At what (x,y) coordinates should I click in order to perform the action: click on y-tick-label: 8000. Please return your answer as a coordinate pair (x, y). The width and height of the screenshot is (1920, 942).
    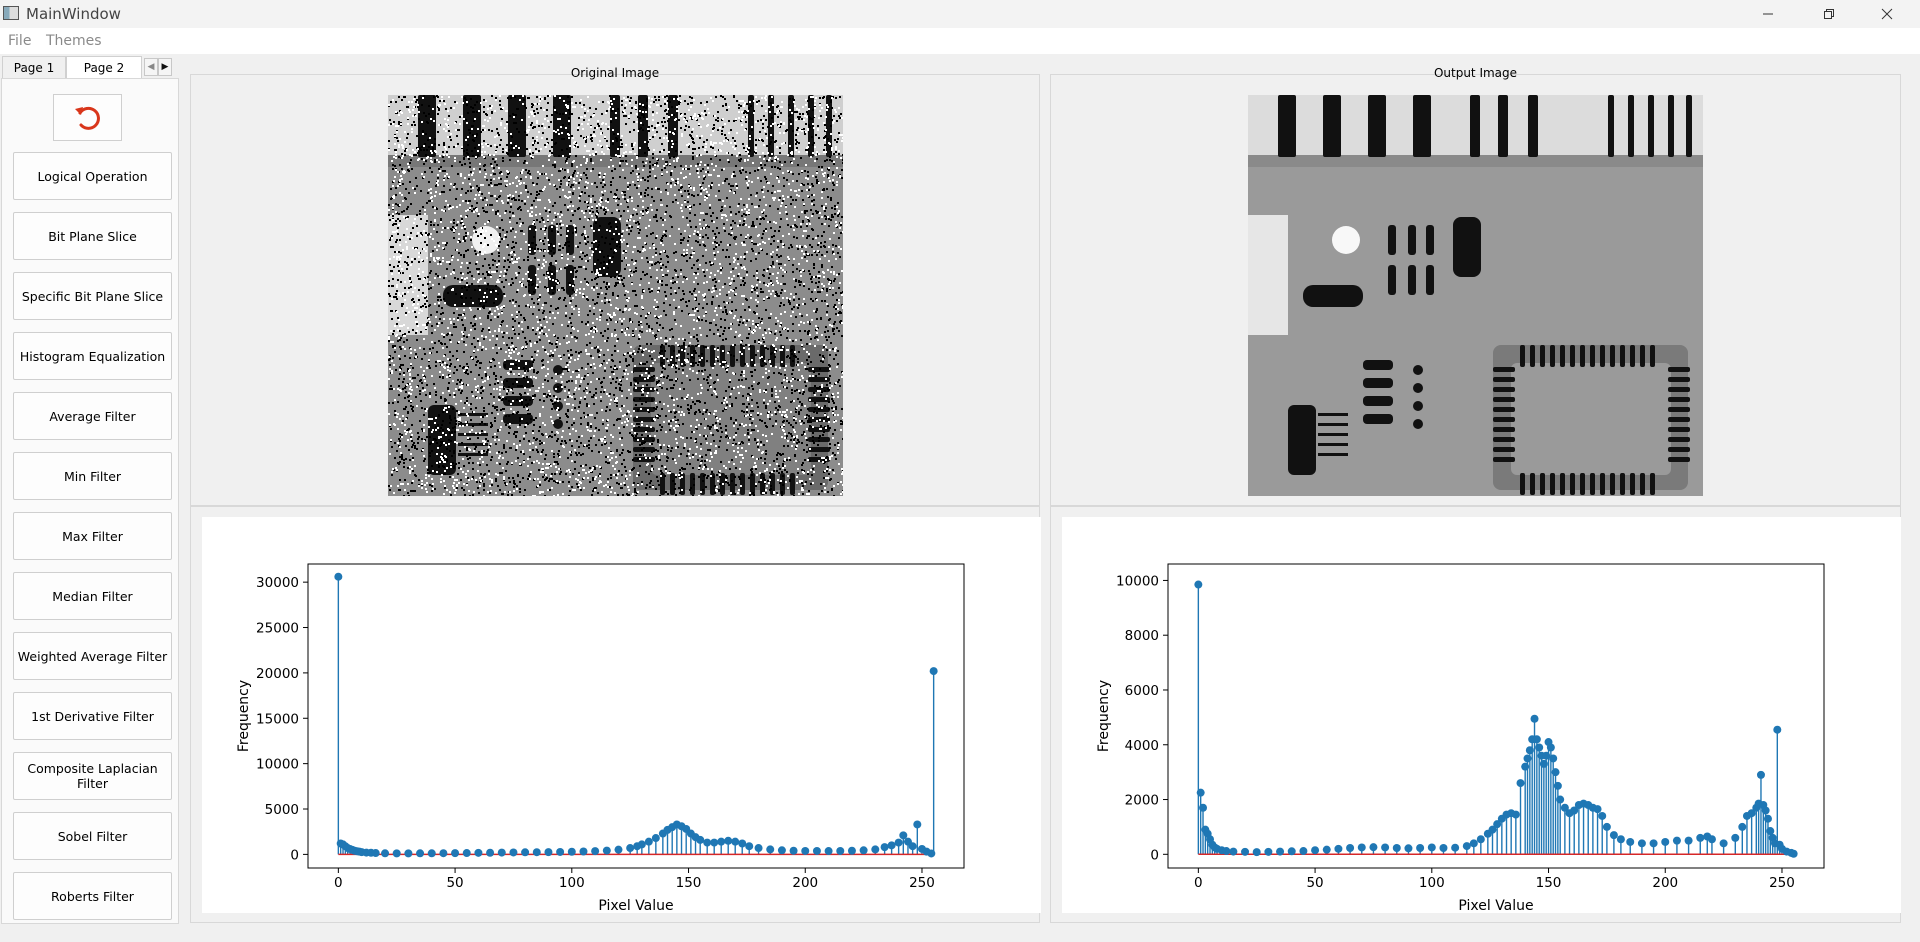
    Looking at the image, I should click on (1142, 636).